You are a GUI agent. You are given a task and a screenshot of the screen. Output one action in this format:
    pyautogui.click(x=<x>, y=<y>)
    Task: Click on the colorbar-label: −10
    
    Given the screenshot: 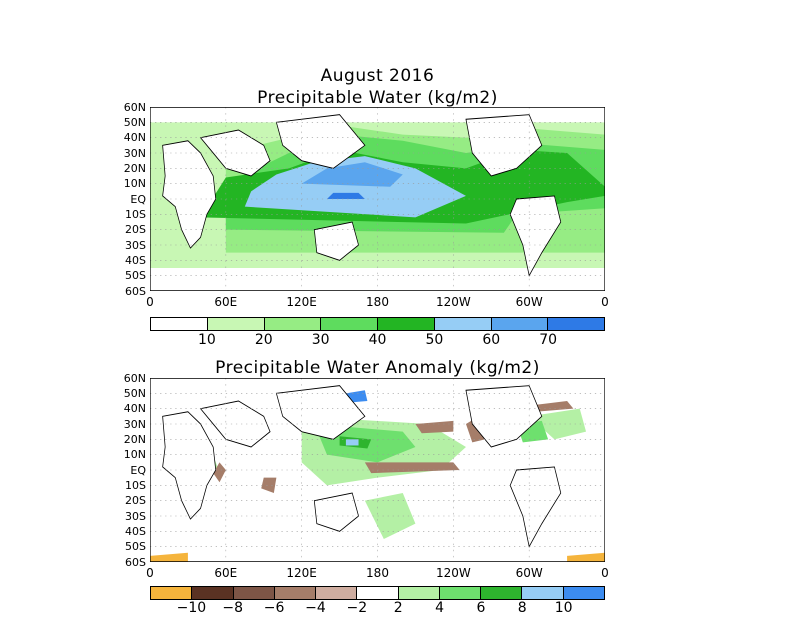 What is the action you would take?
    pyautogui.click(x=191, y=608)
    